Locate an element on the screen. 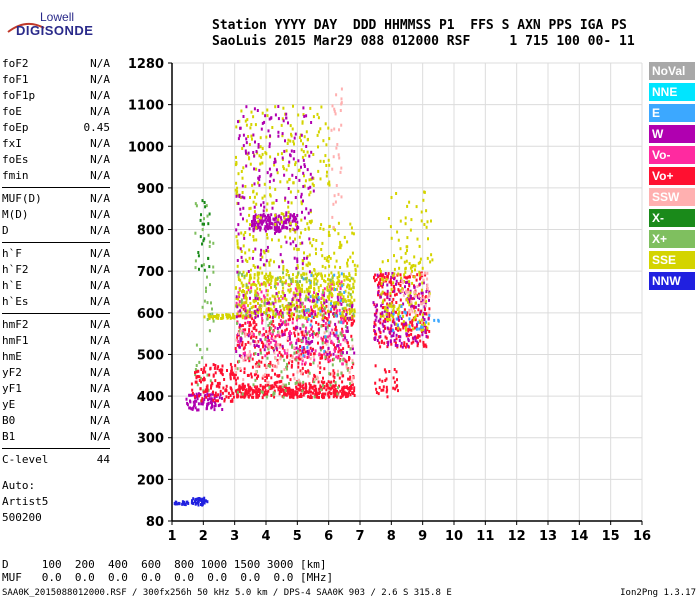 This screenshot has height=600, width=700. param-name: B0 is located at coordinates (9, 420).